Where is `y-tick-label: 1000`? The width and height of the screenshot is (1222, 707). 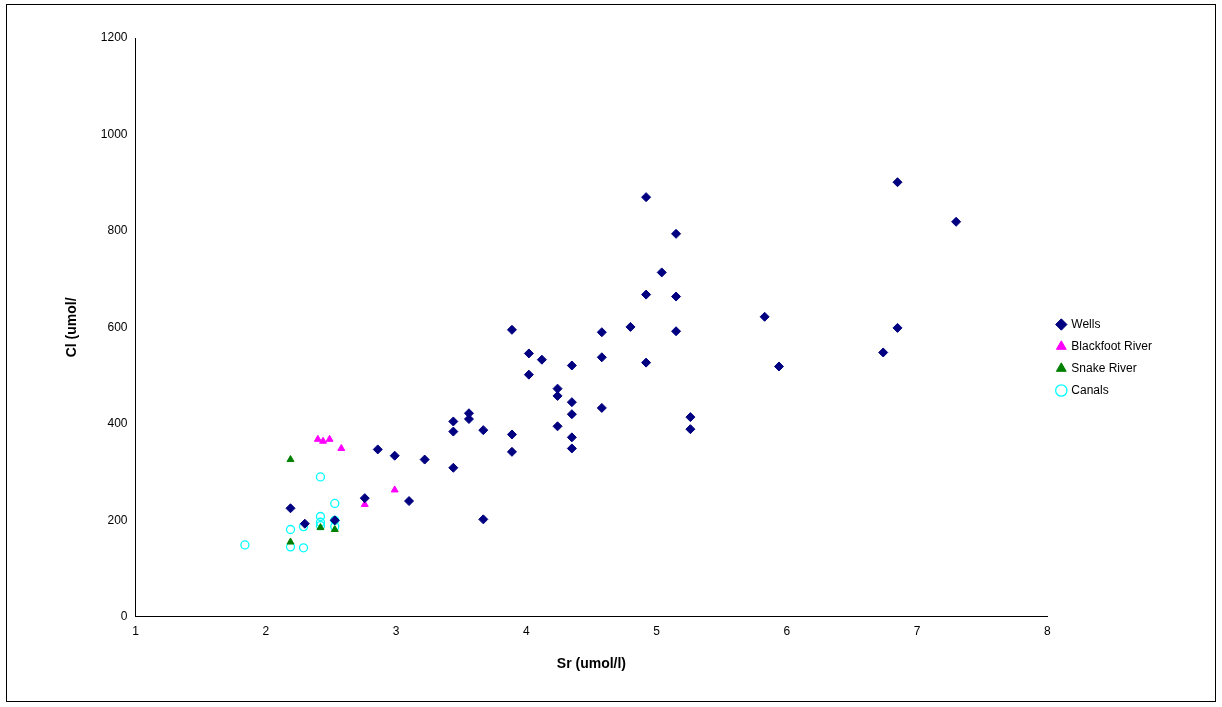
y-tick-label: 1000 is located at coordinates (114, 133).